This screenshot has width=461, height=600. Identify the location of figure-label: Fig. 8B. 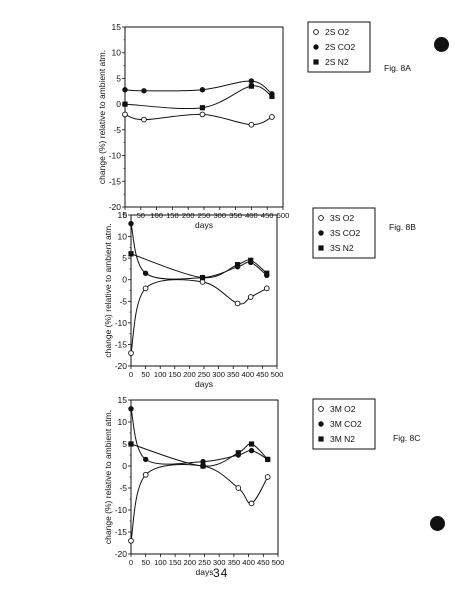
(402, 227).